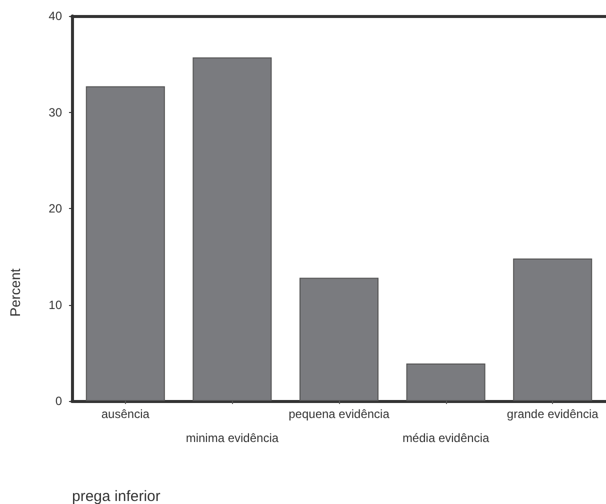  What do you see at coordinates (125, 414) in the screenshot?
I see `x-tick-label: ausência` at bounding box center [125, 414].